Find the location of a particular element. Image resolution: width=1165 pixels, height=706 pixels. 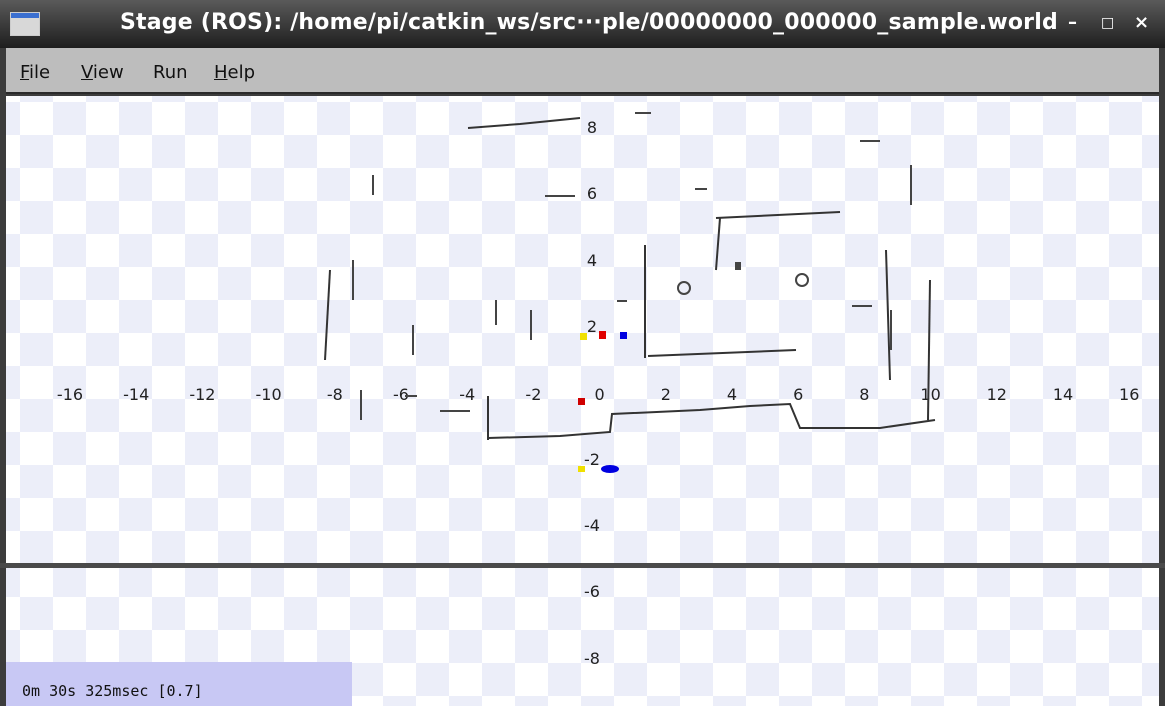

menu-help: Help is located at coordinates (234, 72).